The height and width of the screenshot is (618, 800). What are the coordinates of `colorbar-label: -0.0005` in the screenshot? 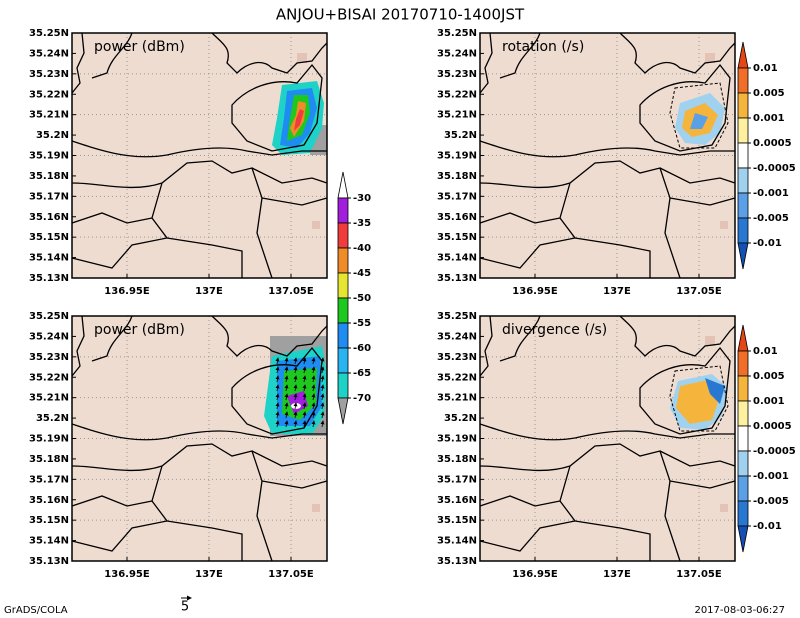 It's located at (774, 451).